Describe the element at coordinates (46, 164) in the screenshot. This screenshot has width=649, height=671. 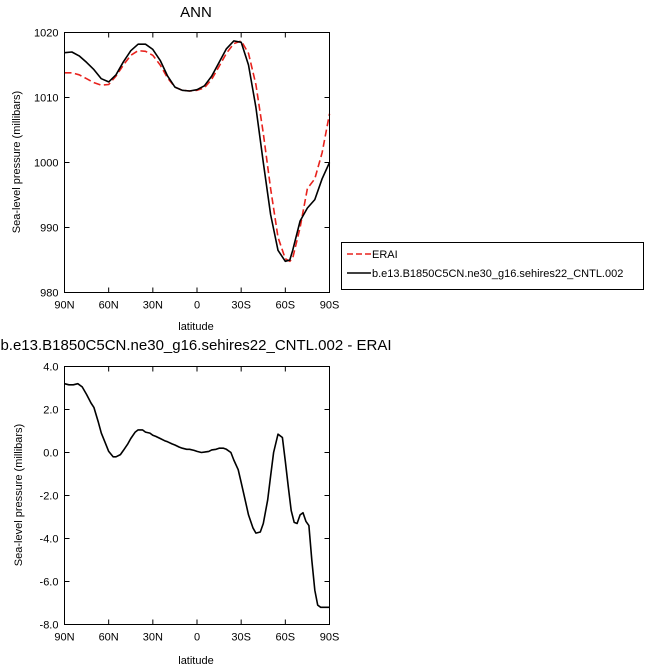
I see `top-y-tick-label: 1000` at that location.